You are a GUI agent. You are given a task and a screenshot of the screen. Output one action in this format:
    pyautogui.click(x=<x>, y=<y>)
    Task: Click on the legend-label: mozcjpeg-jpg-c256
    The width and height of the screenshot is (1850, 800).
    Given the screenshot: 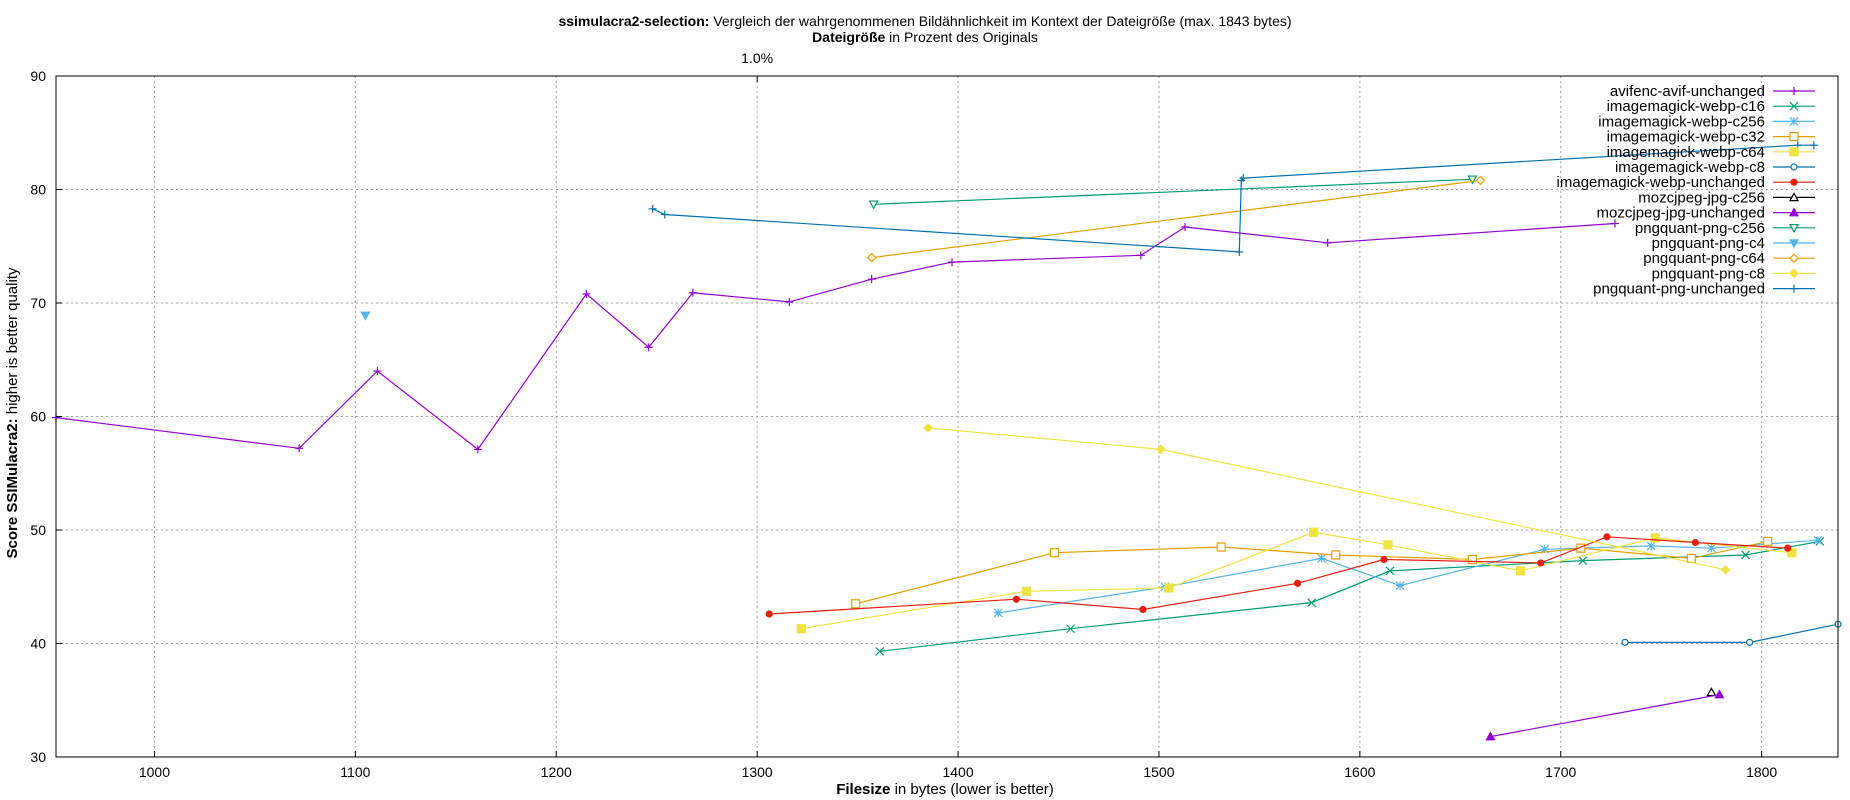 What is the action you would take?
    pyautogui.click(x=1701, y=197)
    